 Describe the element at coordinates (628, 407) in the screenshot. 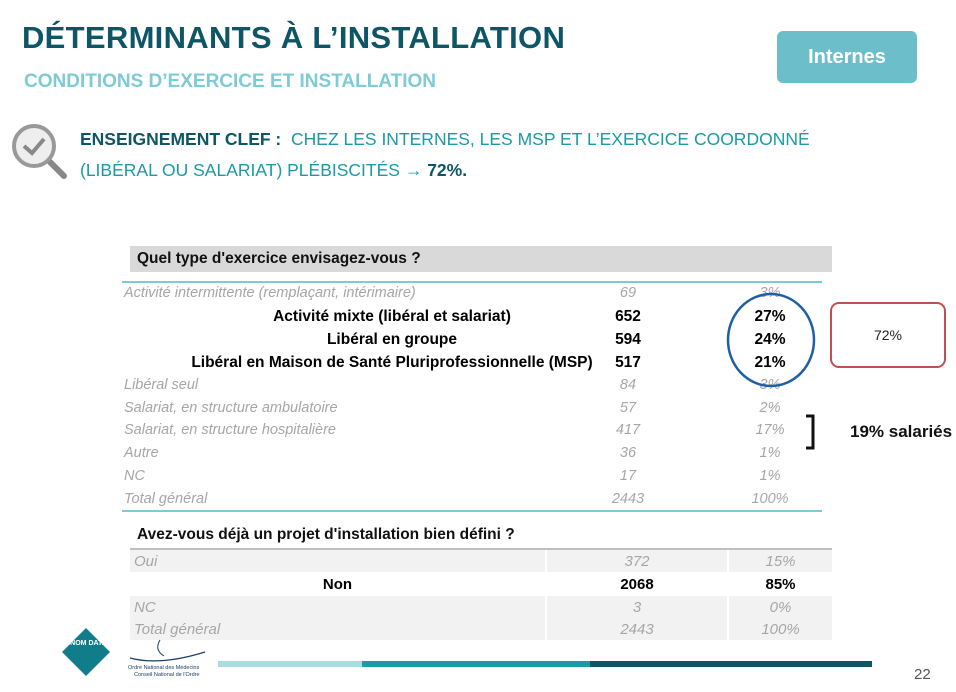

I see `row-count: 57` at that location.